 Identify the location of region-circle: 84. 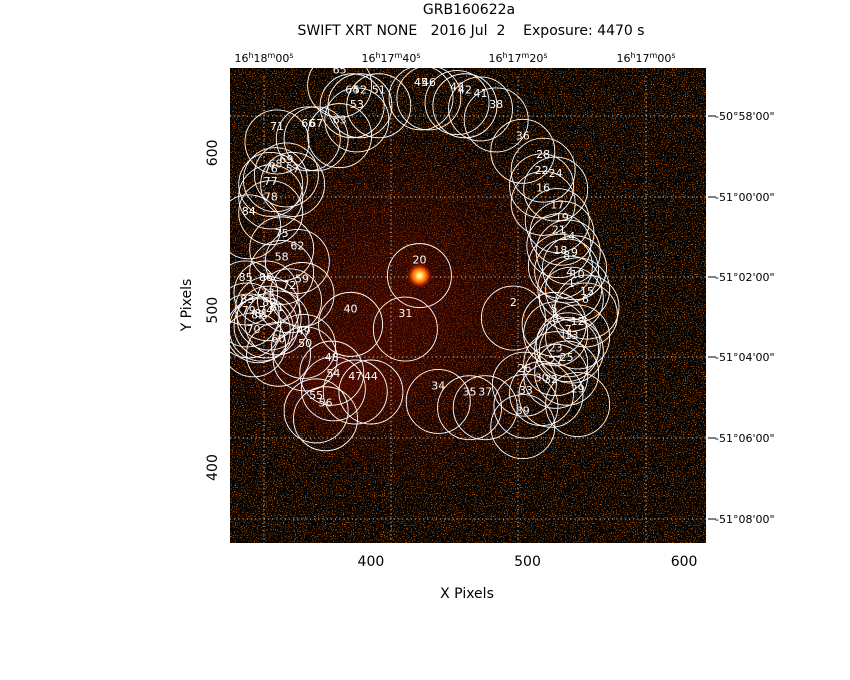
(256, 227).